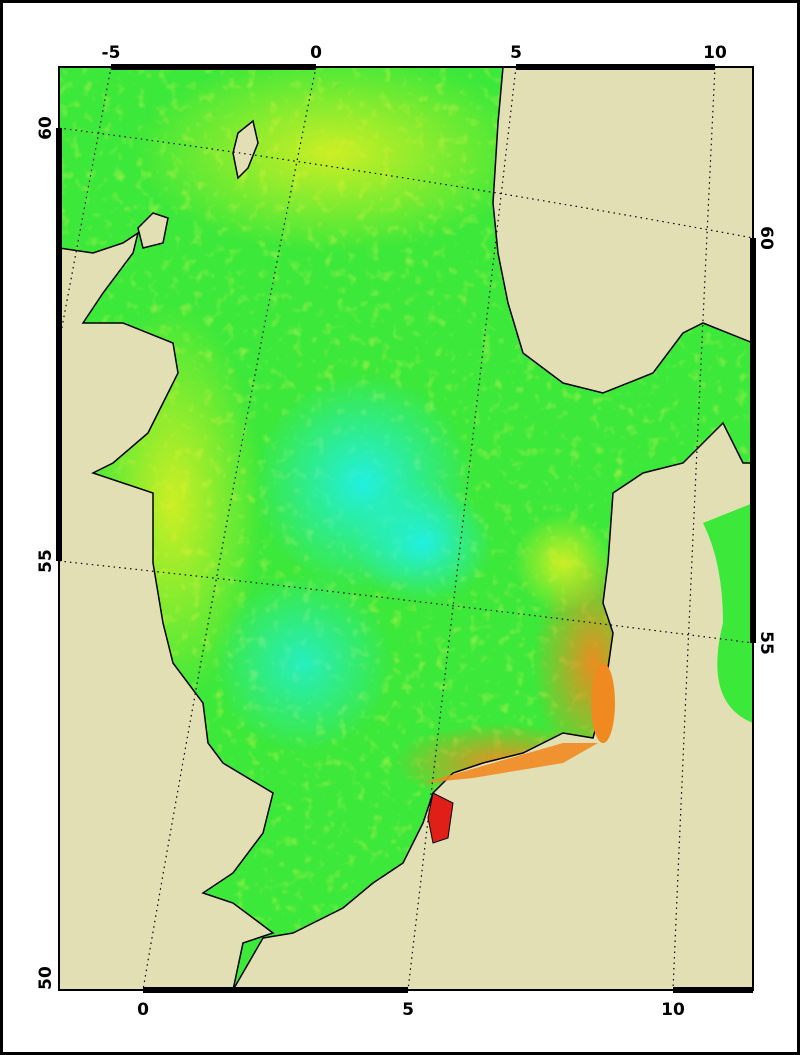  I want to click on shetland, so click(245, 149).